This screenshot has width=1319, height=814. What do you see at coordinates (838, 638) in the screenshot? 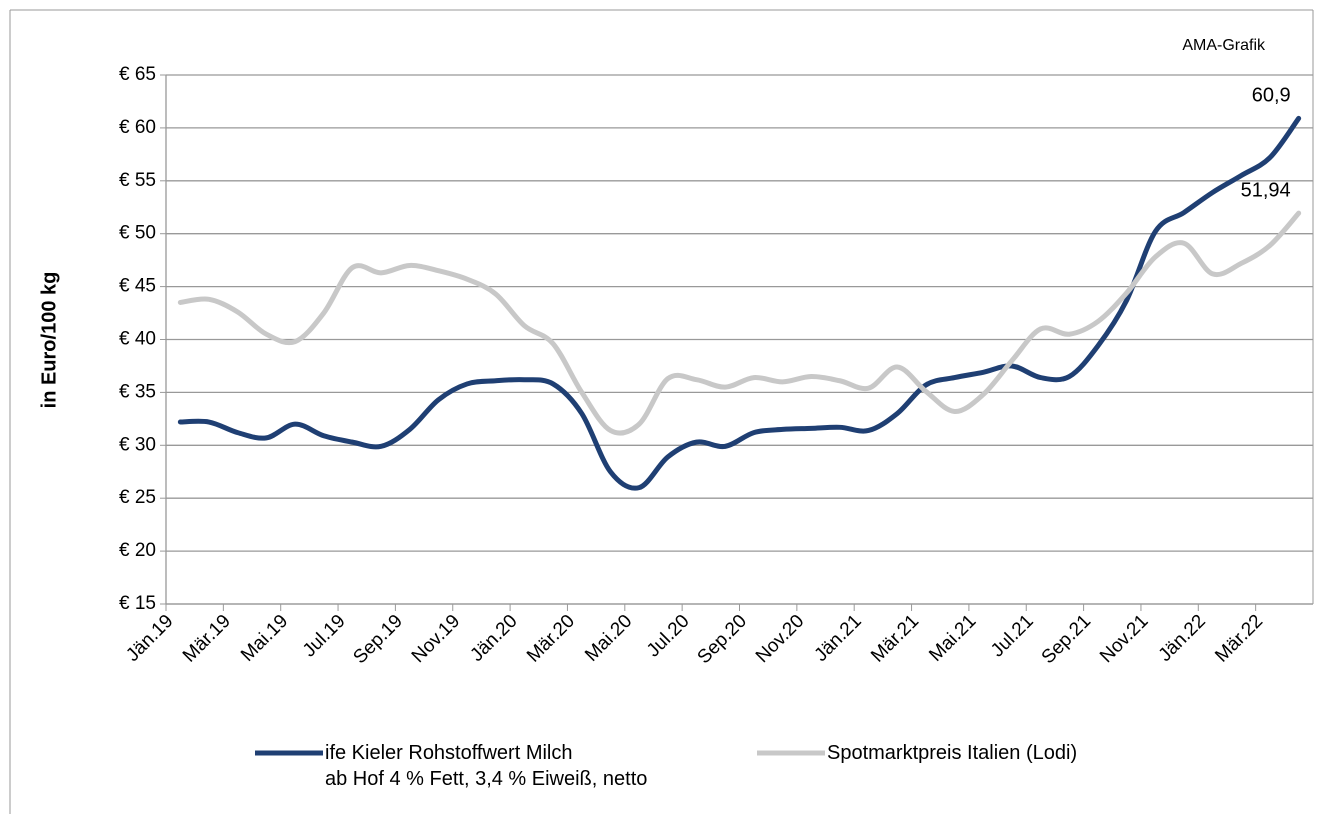
I see `x-tick-label: Jän.21` at bounding box center [838, 638].